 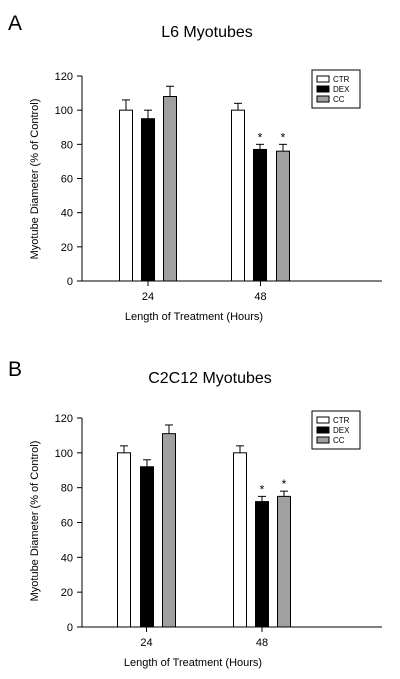 What do you see at coordinates (15, 23) in the screenshot?
I see `panel-letter: A` at bounding box center [15, 23].